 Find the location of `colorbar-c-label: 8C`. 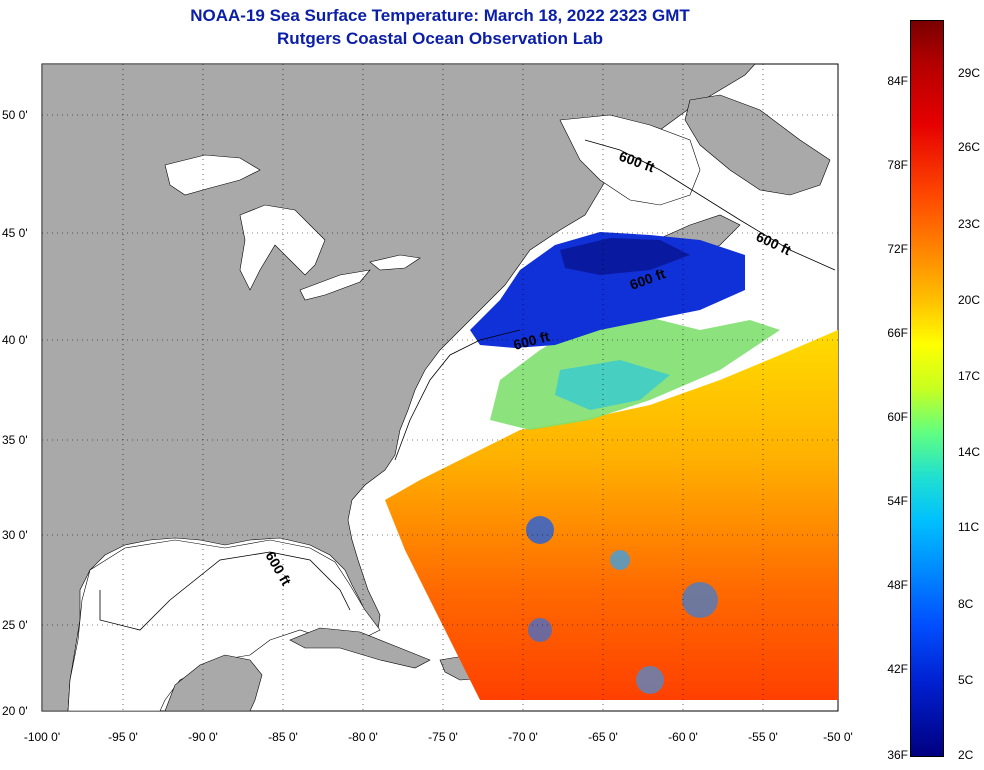

colorbar-c-label: 8C is located at coordinates (966, 604).